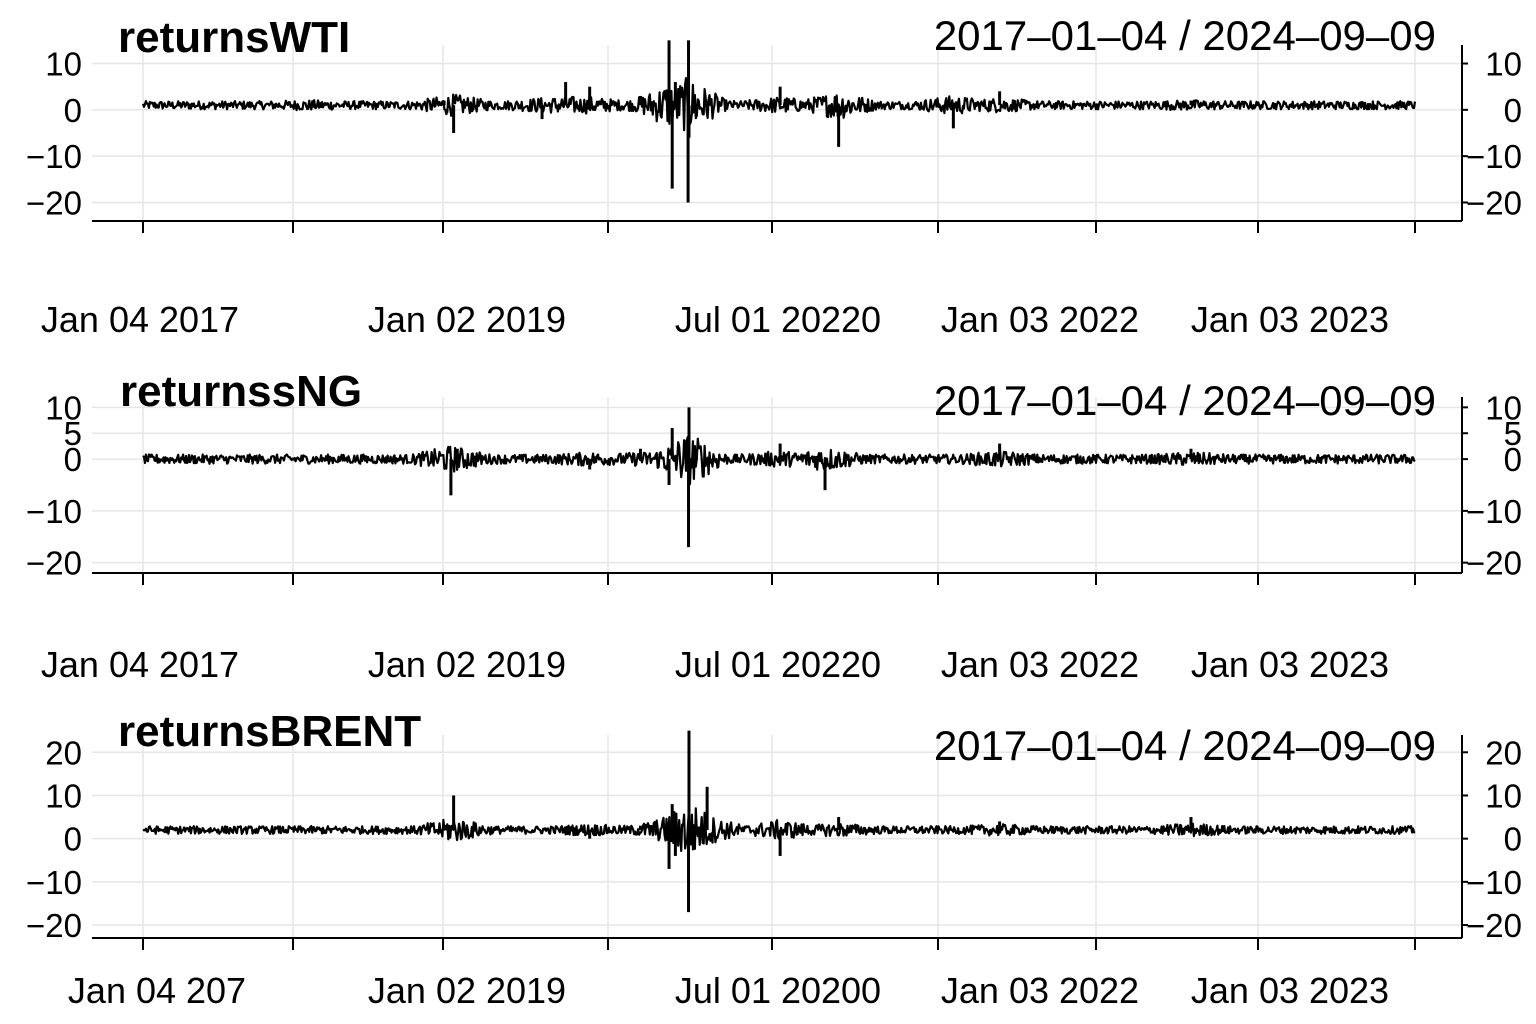 The image size is (1536, 1024). Describe the element at coordinates (73, 433) in the screenshot. I see `y-tick-label-left: 5` at that location.